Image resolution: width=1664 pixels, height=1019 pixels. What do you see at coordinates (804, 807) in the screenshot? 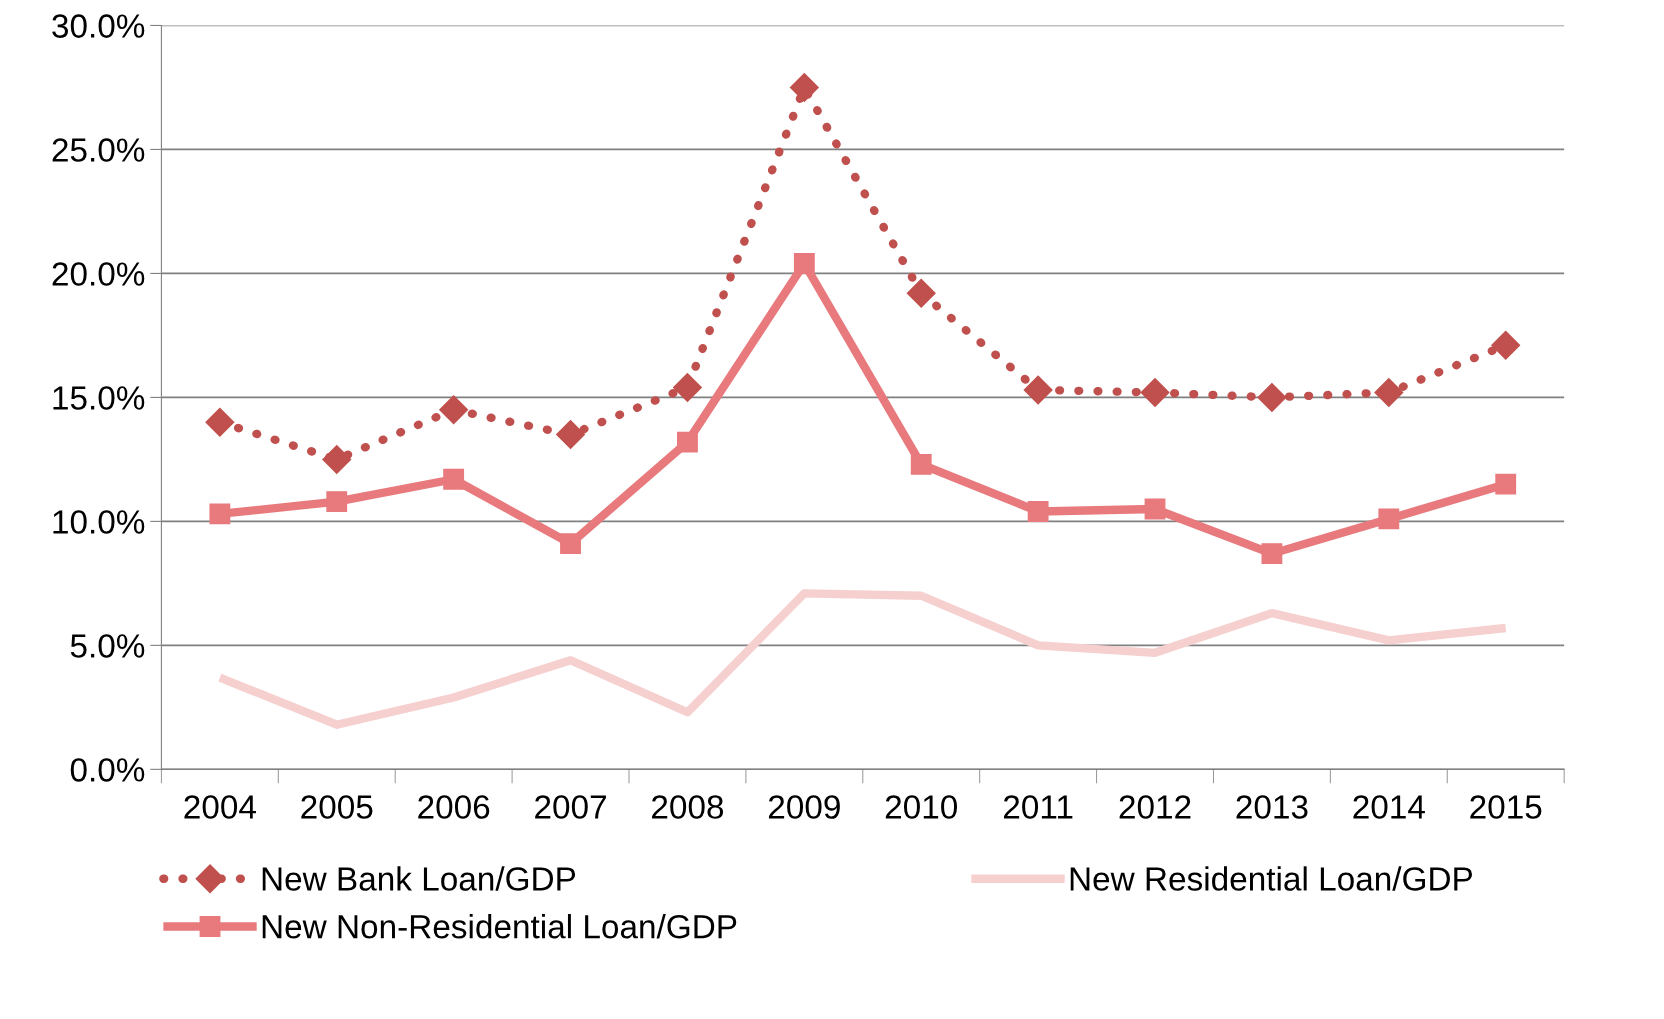
I see `x-tick-label: 2009` at bounding box center [804, 807].